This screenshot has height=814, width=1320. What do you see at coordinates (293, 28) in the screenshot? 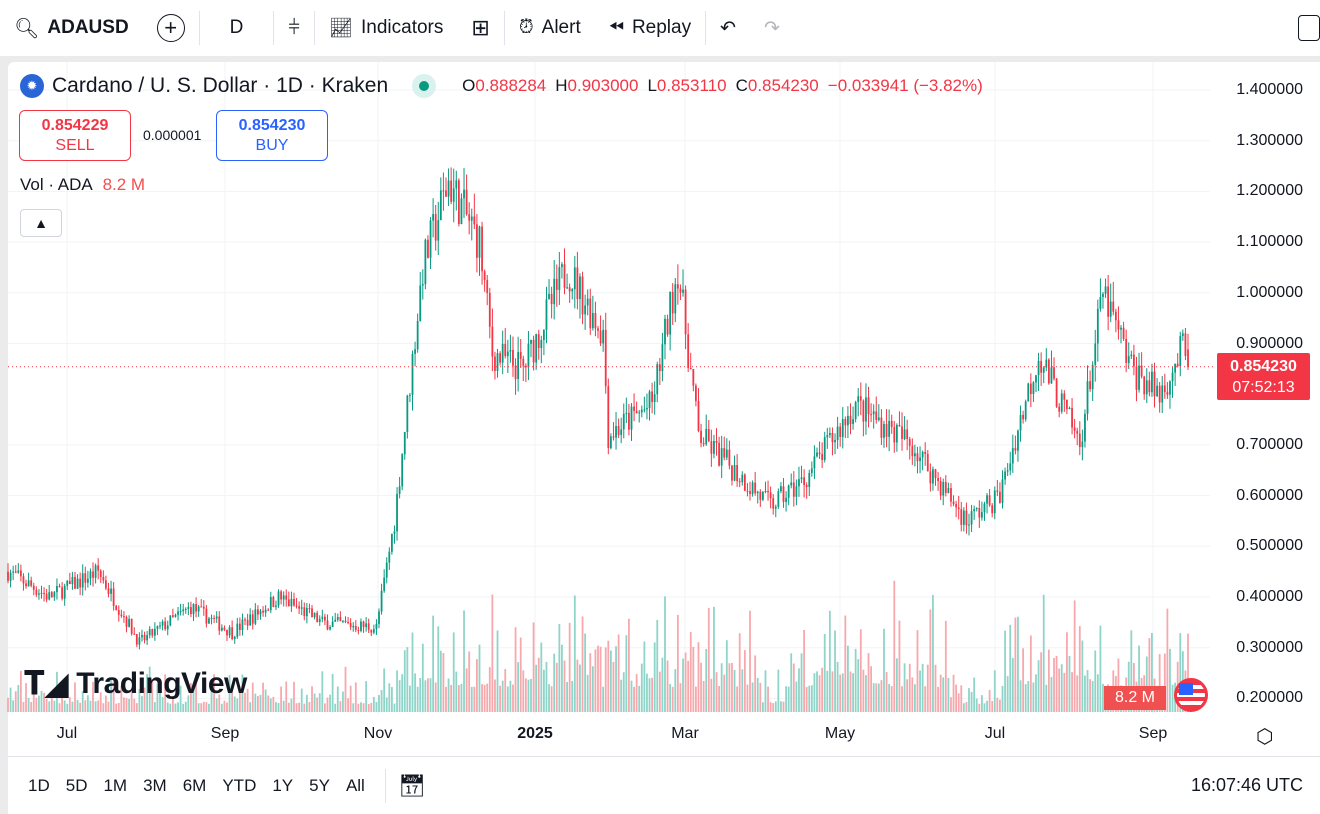
I see `chart-type-button: ⫩` at bounding box center [293, 28].